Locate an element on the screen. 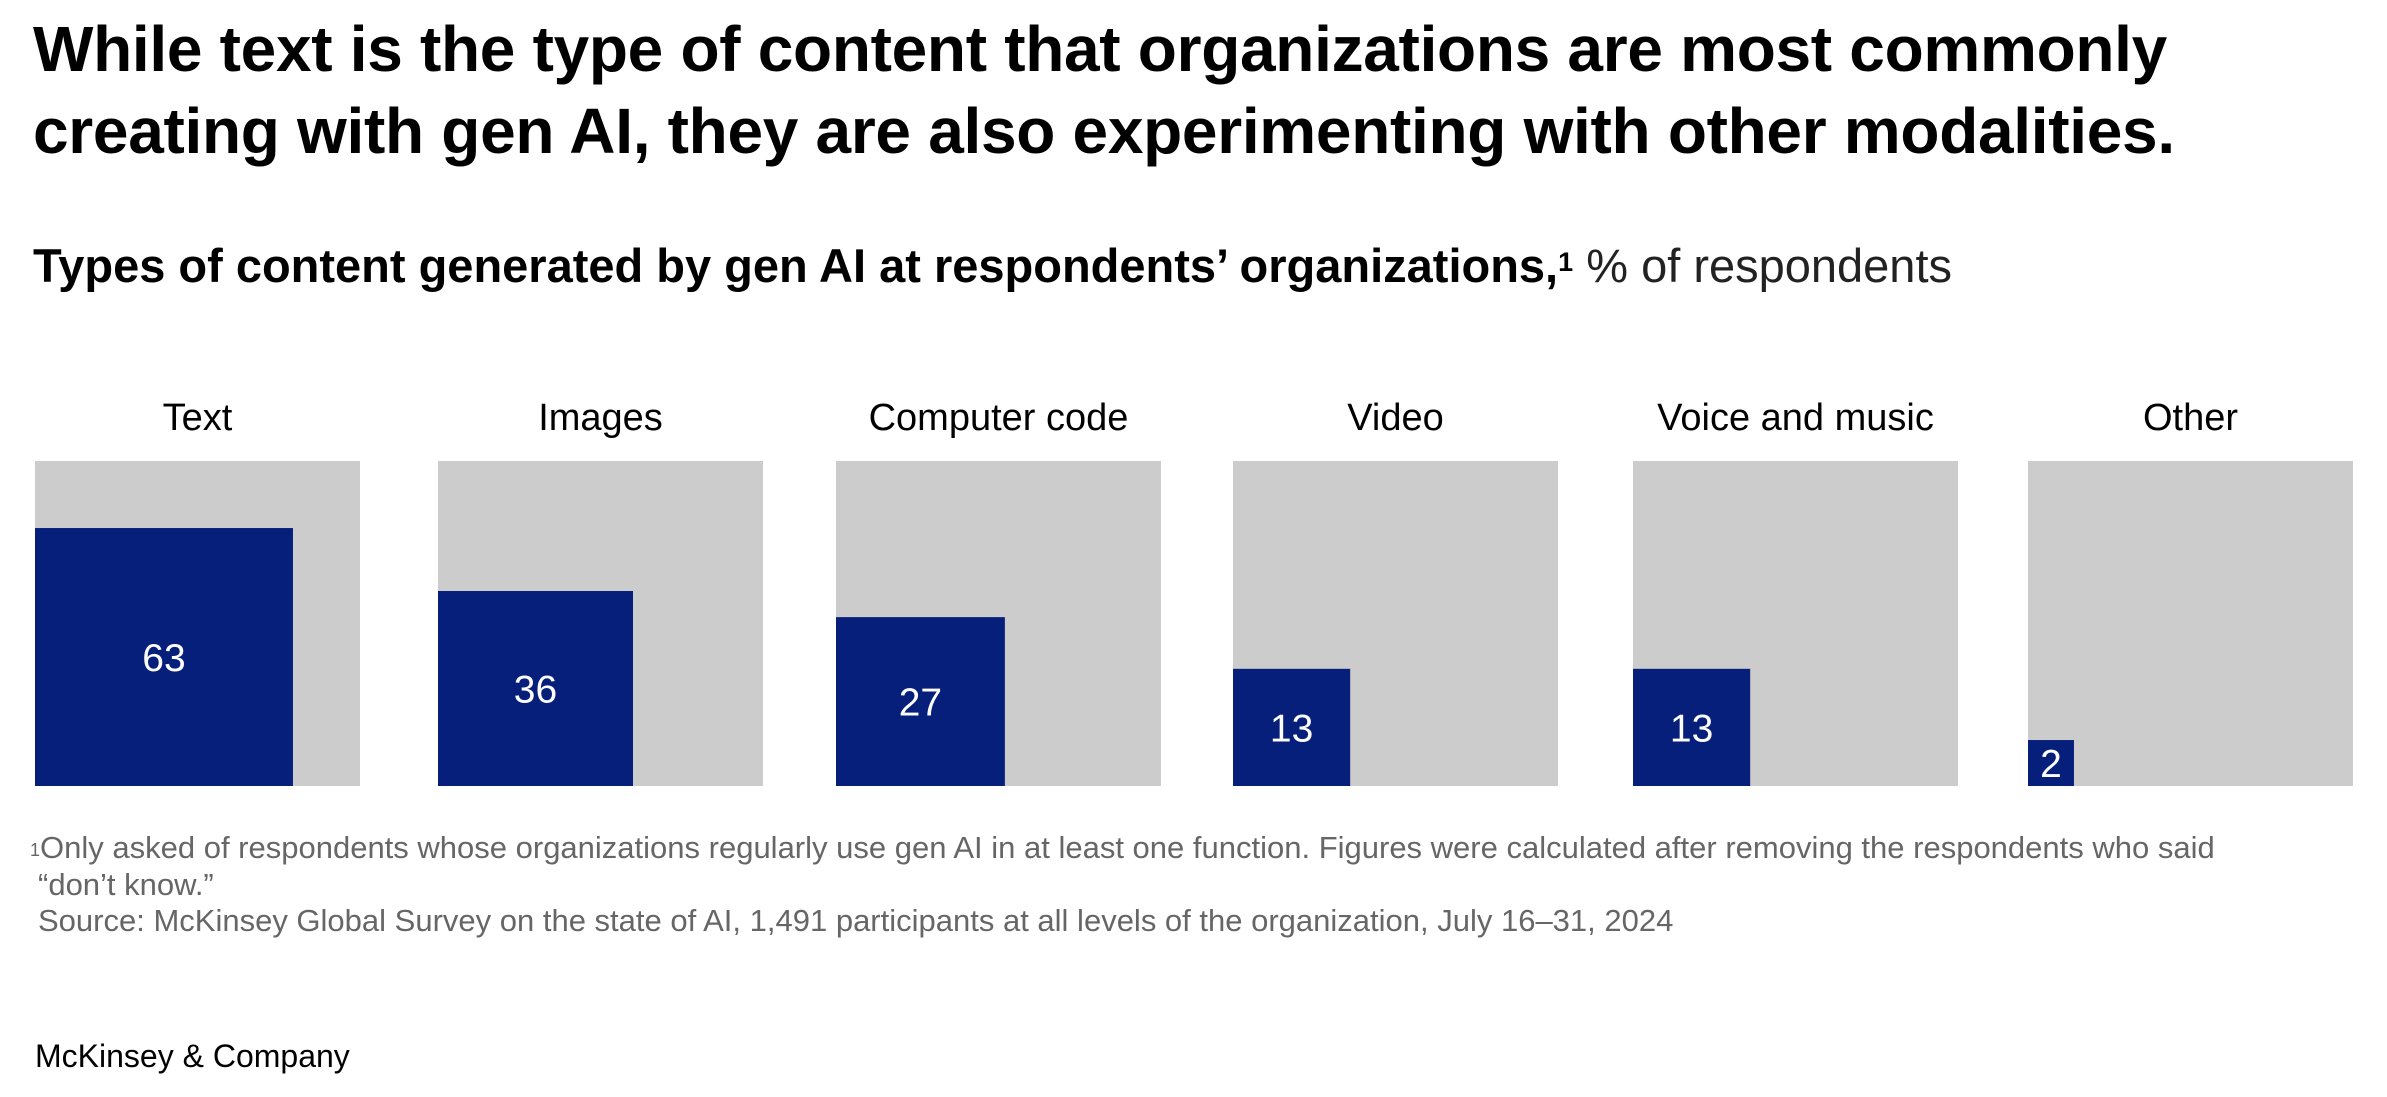 The height and width of the screenshot is (1097, 2387). brand-logo-text: McKinsey & Company is located at coordinates (192, 1056).